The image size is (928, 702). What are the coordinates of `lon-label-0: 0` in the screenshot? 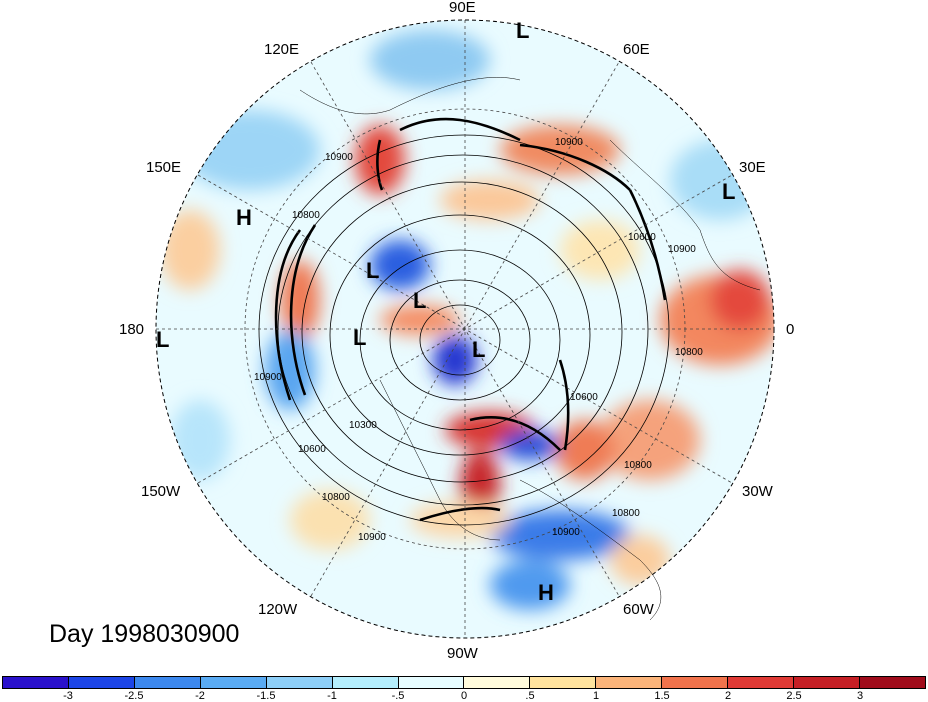 It's located at (790, 329).